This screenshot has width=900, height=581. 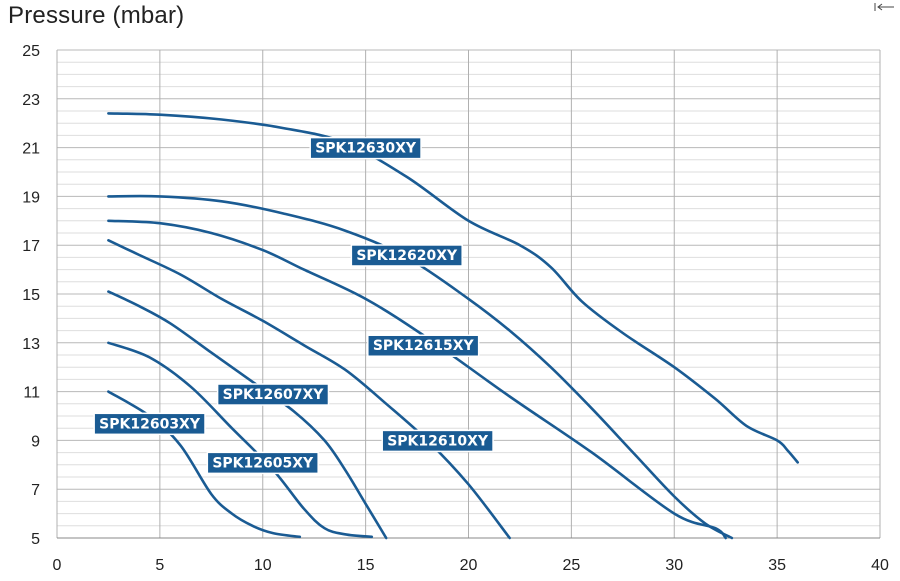 I want to click on collapse-arrow-icon, so click(x=884, y=7).